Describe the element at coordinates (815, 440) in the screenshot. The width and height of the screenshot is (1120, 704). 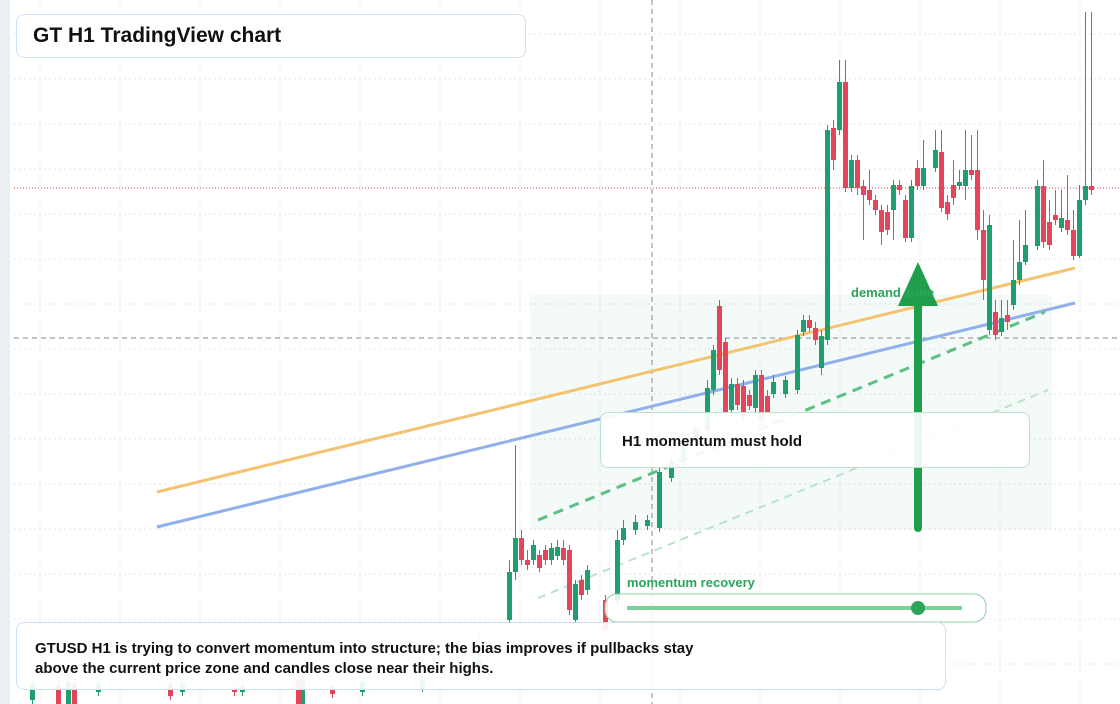
I see `callout-box: H1 momentum must hold` at that location.